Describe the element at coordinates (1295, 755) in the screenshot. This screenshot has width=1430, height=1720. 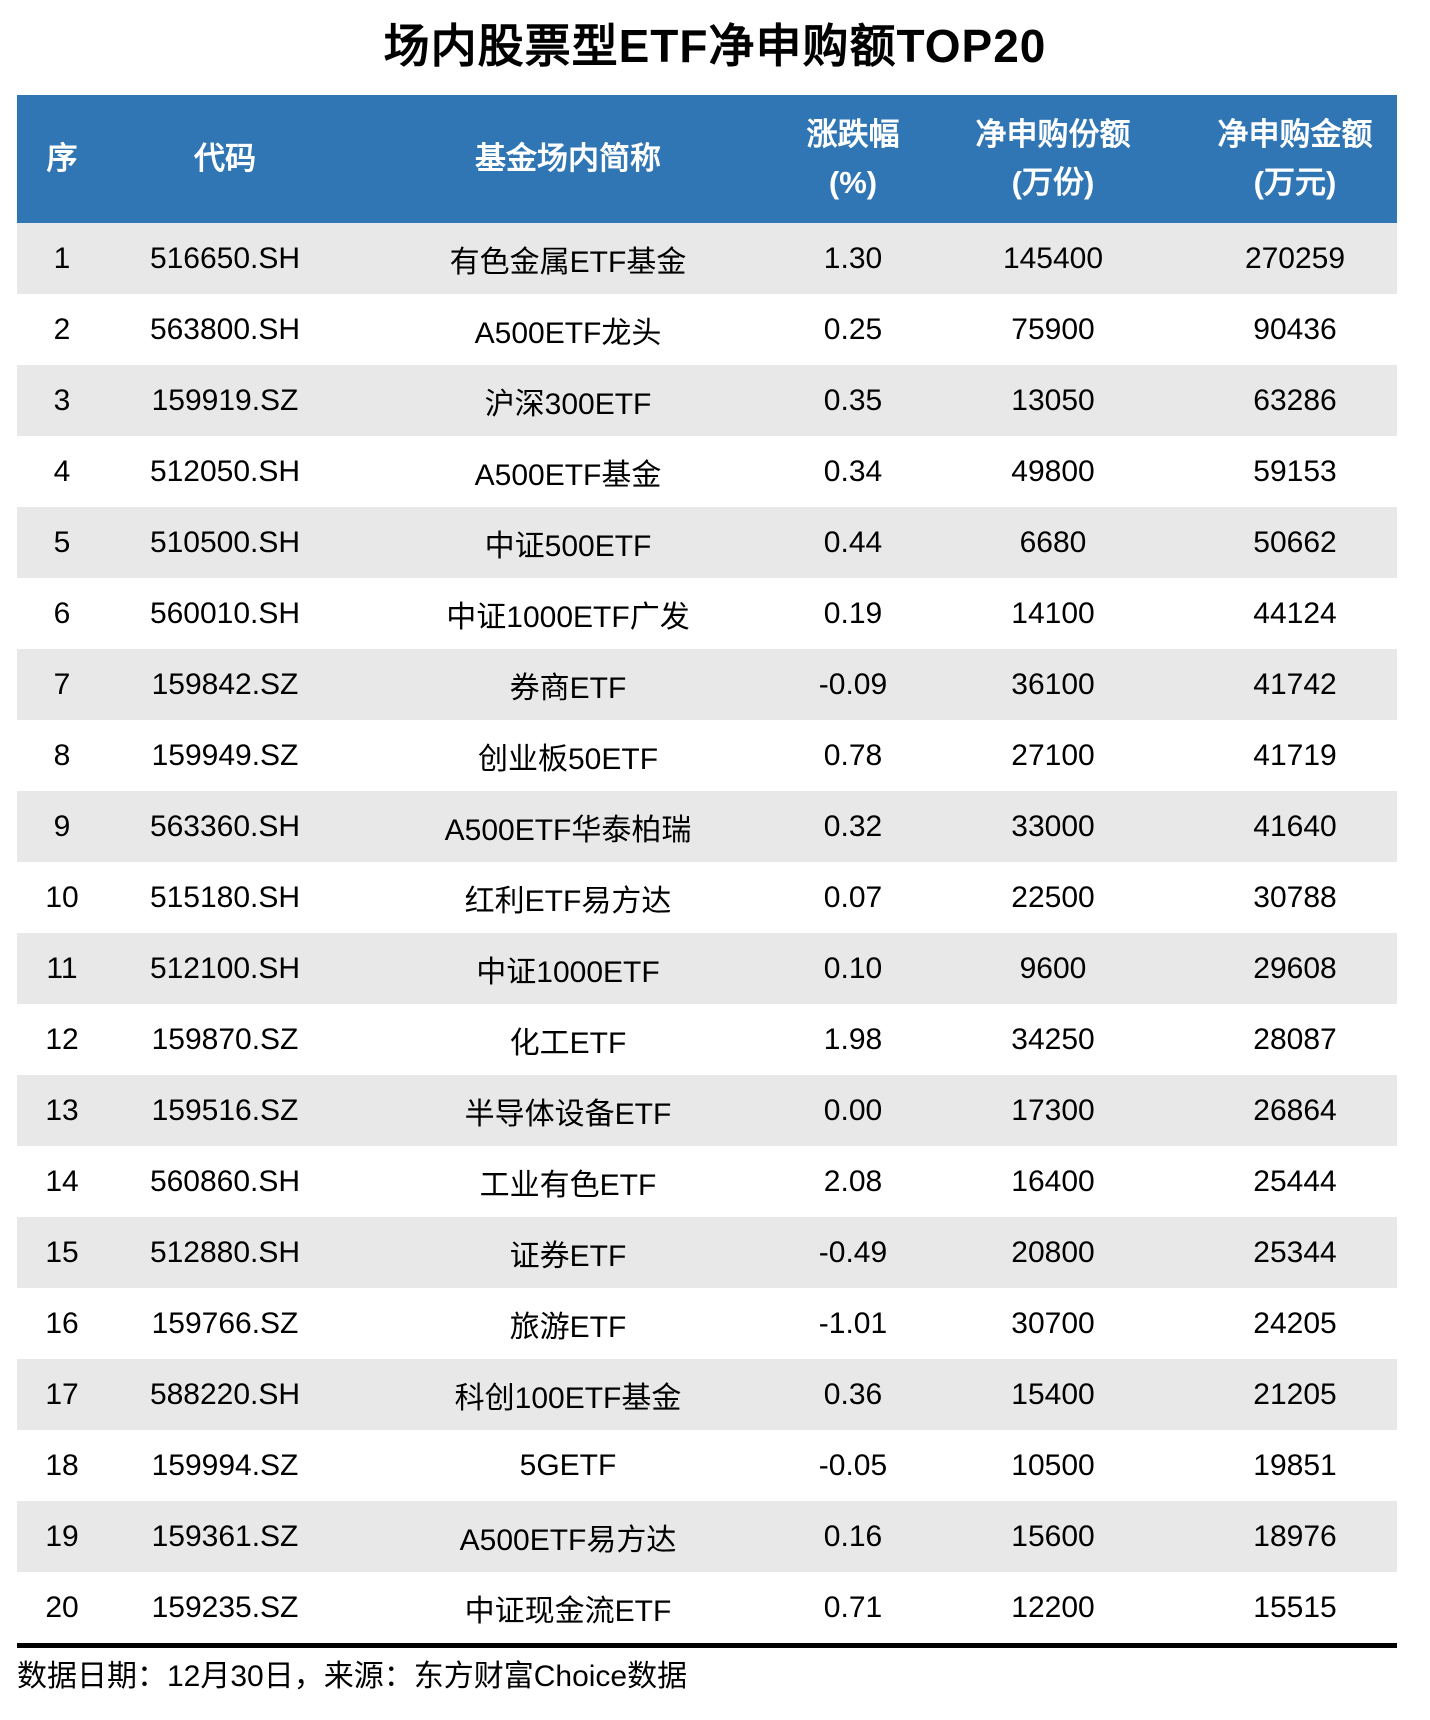
I see `cell-amount: 41719` at that location.